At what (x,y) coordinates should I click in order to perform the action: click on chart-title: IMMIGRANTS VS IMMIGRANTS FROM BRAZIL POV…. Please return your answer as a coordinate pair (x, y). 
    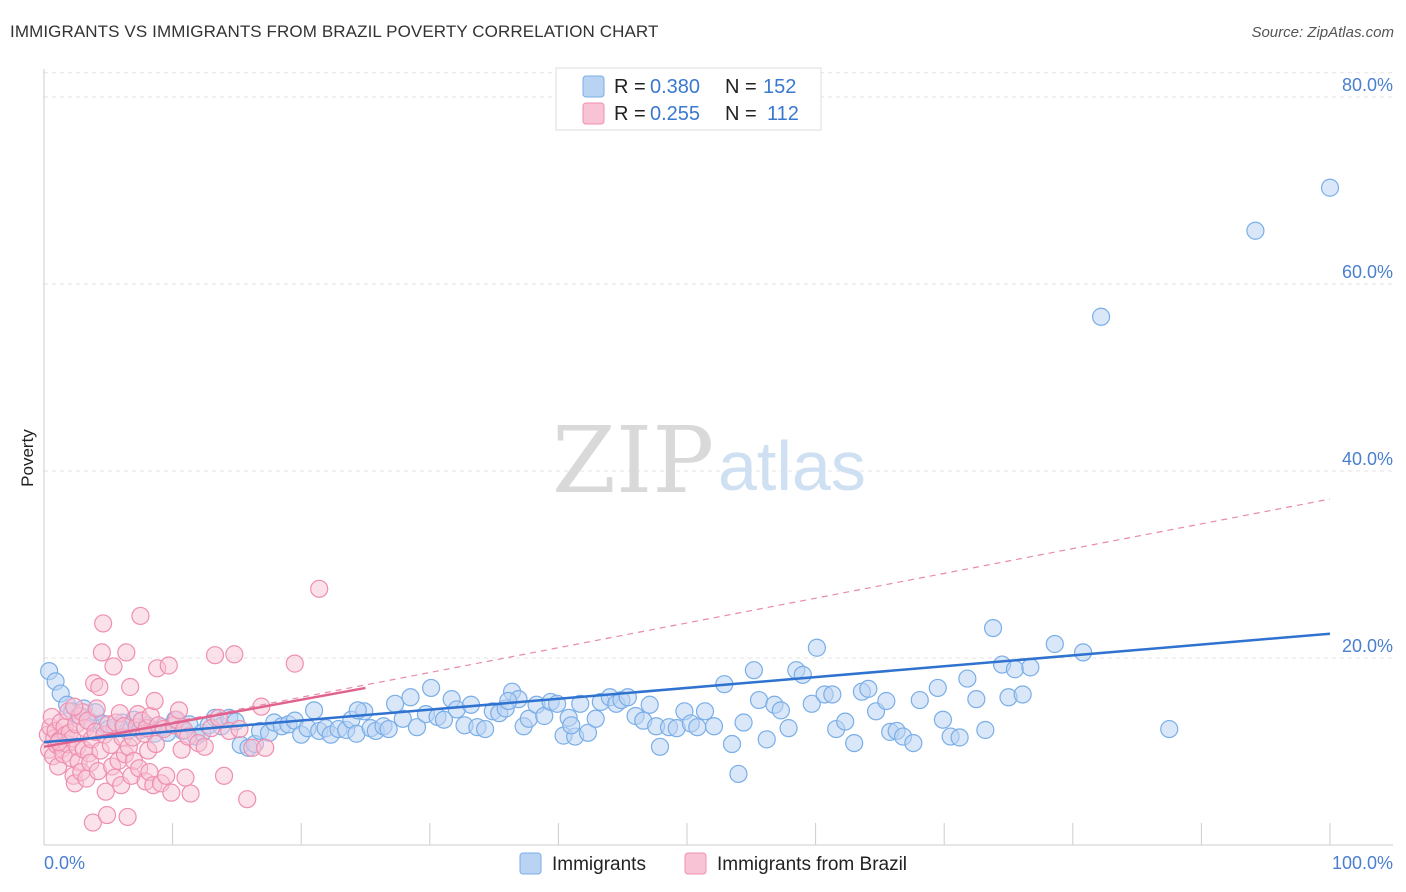
    Looking at the image, I should click on (334, 31).